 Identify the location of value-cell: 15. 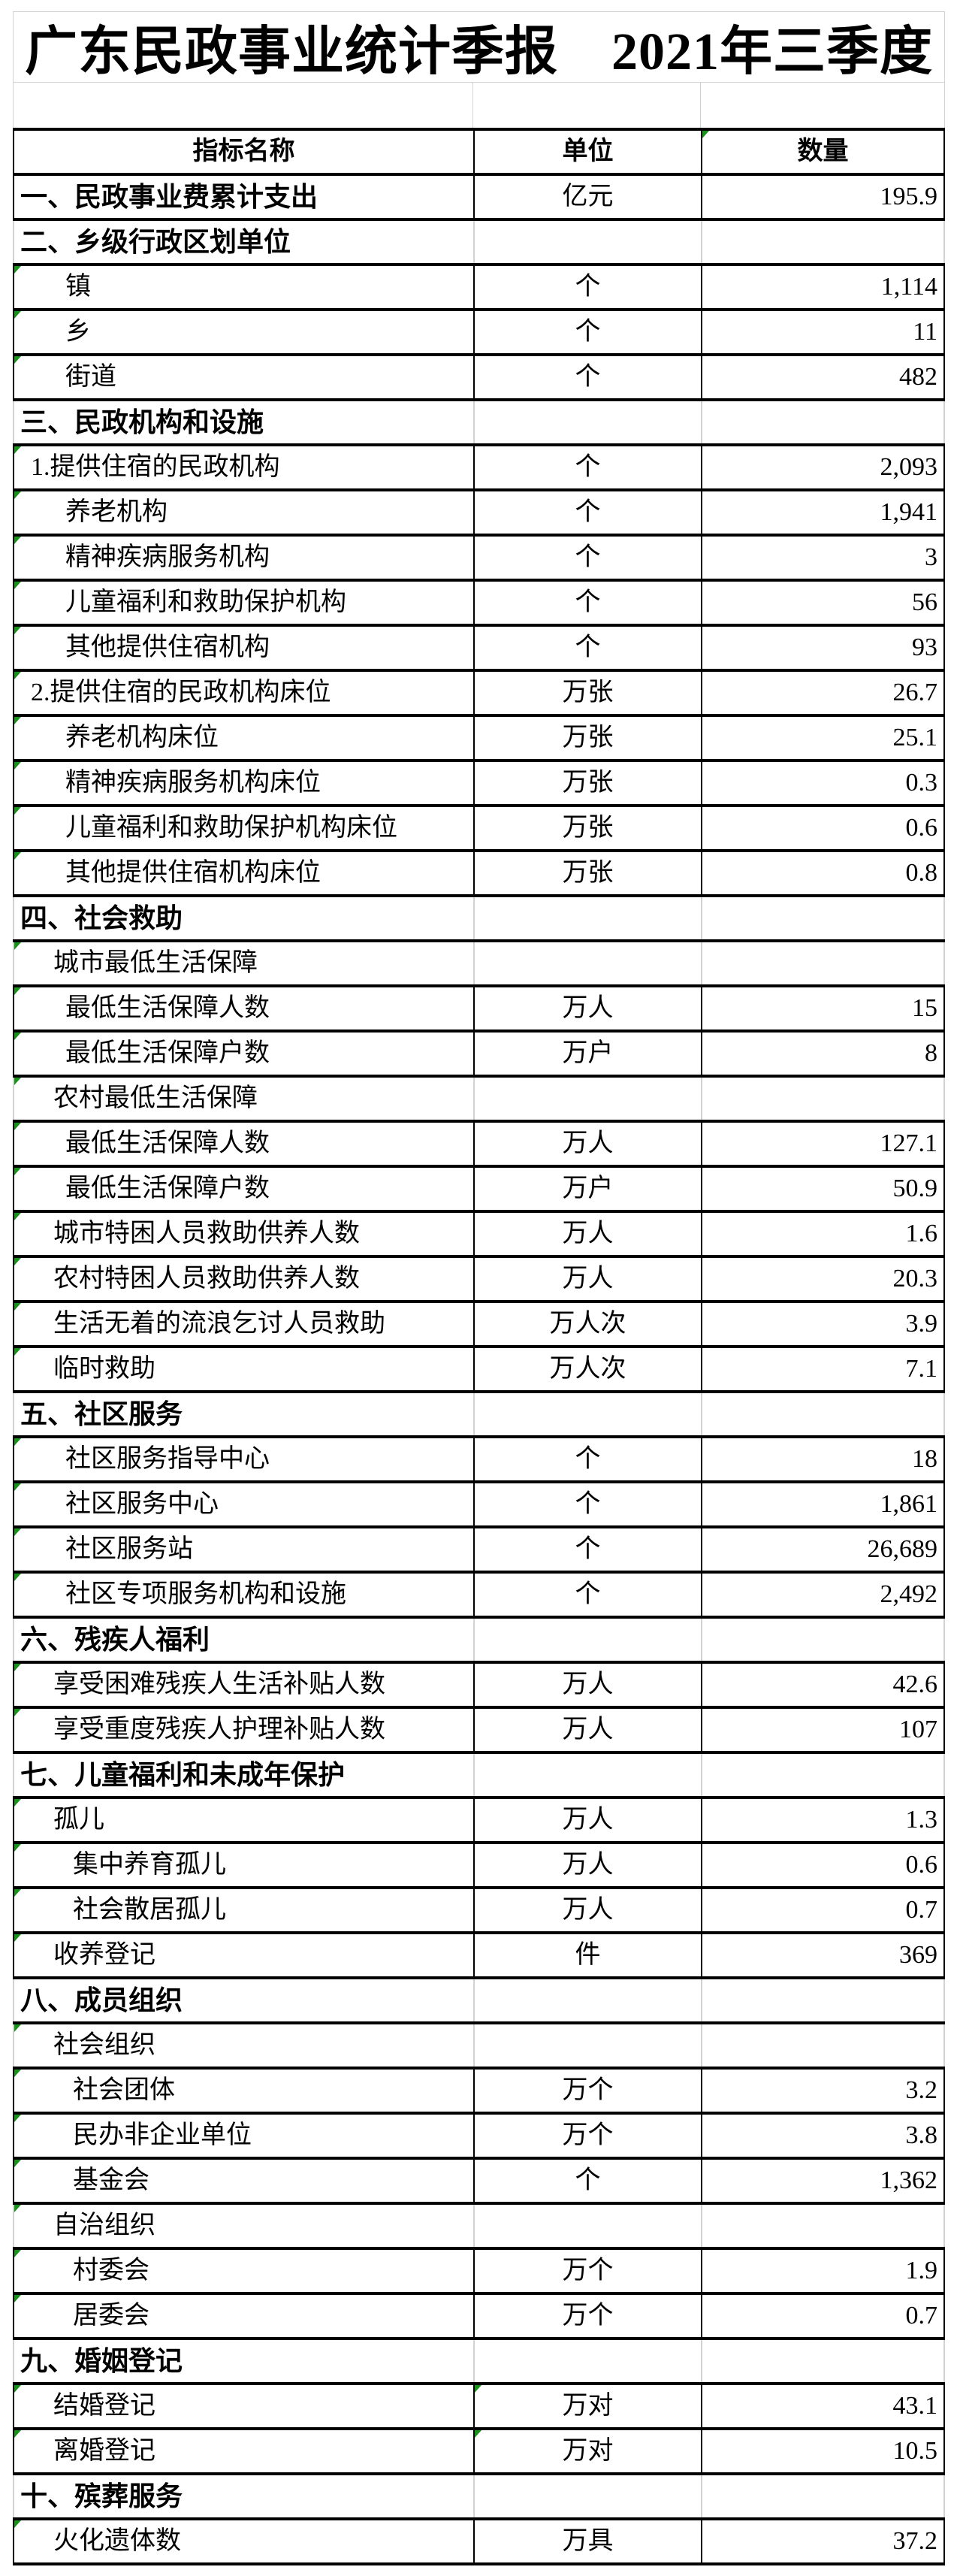
(823, 1008).